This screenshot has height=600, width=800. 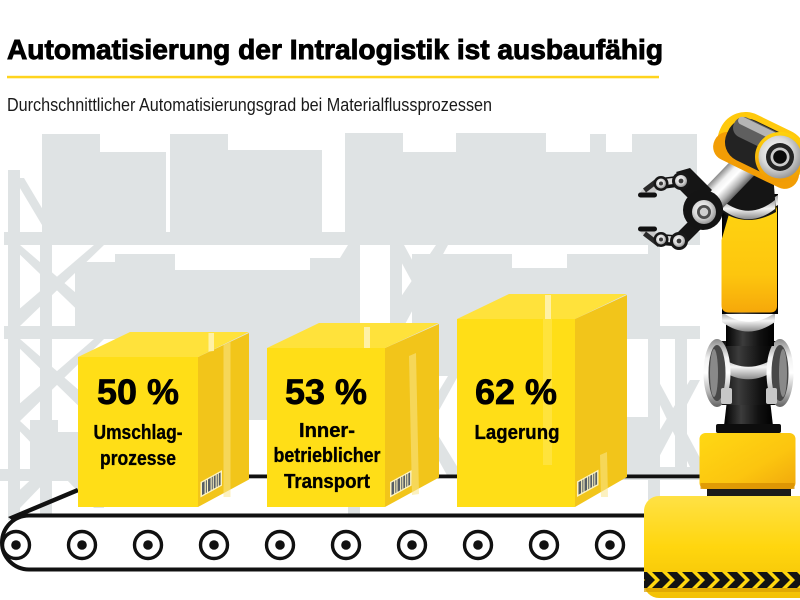 What do you see at coordinates (517, 433) in the screenshot?
I see `svg-text: Lagerung` at bounding box center [517, 433].